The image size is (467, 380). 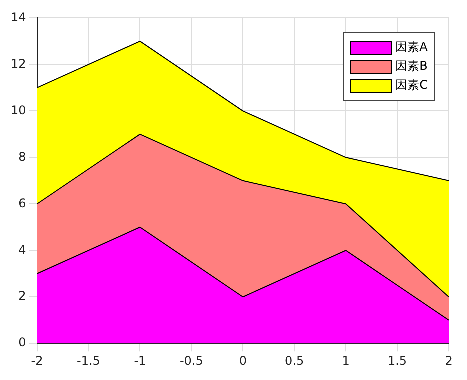 What do you see at coordinates (412, 85) in the screenshot?
I see `legend-label: 因素C` at bounding box center [412, 85].